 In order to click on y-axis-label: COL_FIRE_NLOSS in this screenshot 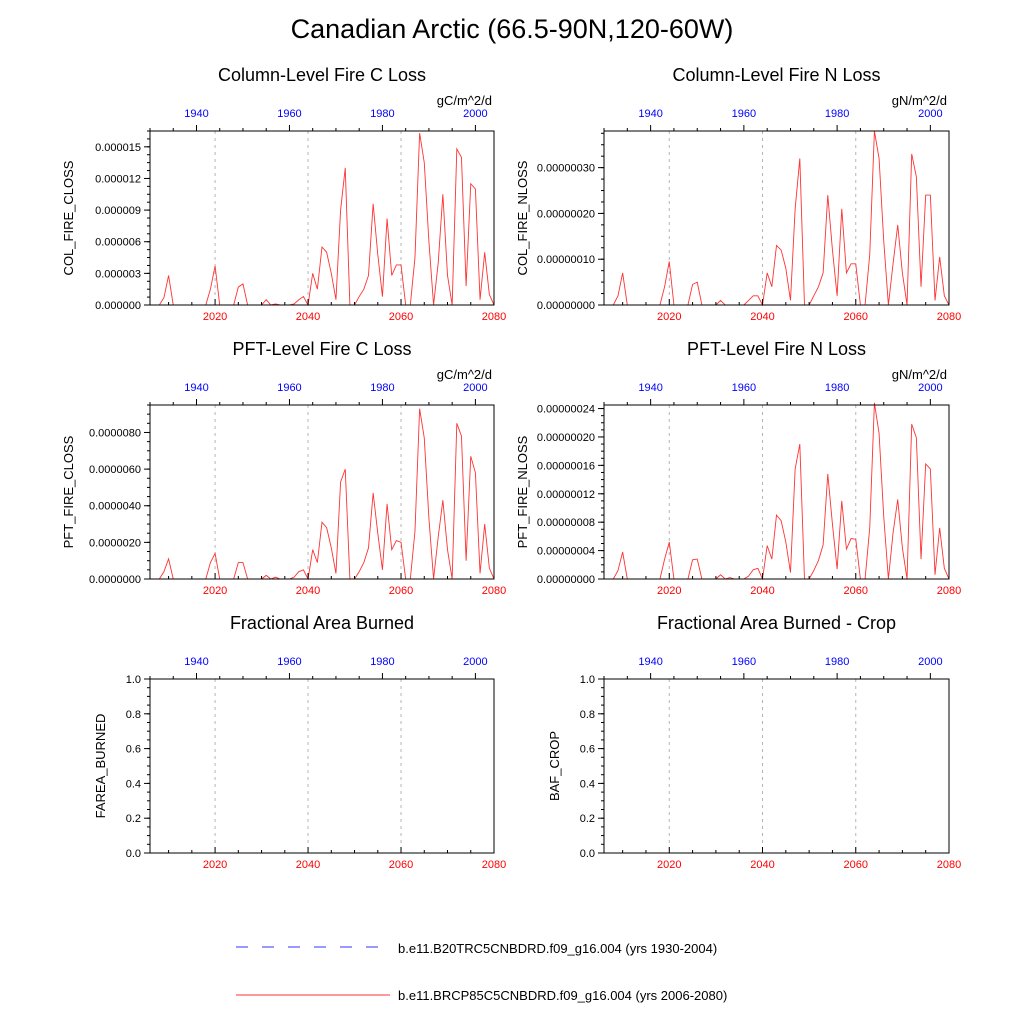, I will do `click(522, 217)`.